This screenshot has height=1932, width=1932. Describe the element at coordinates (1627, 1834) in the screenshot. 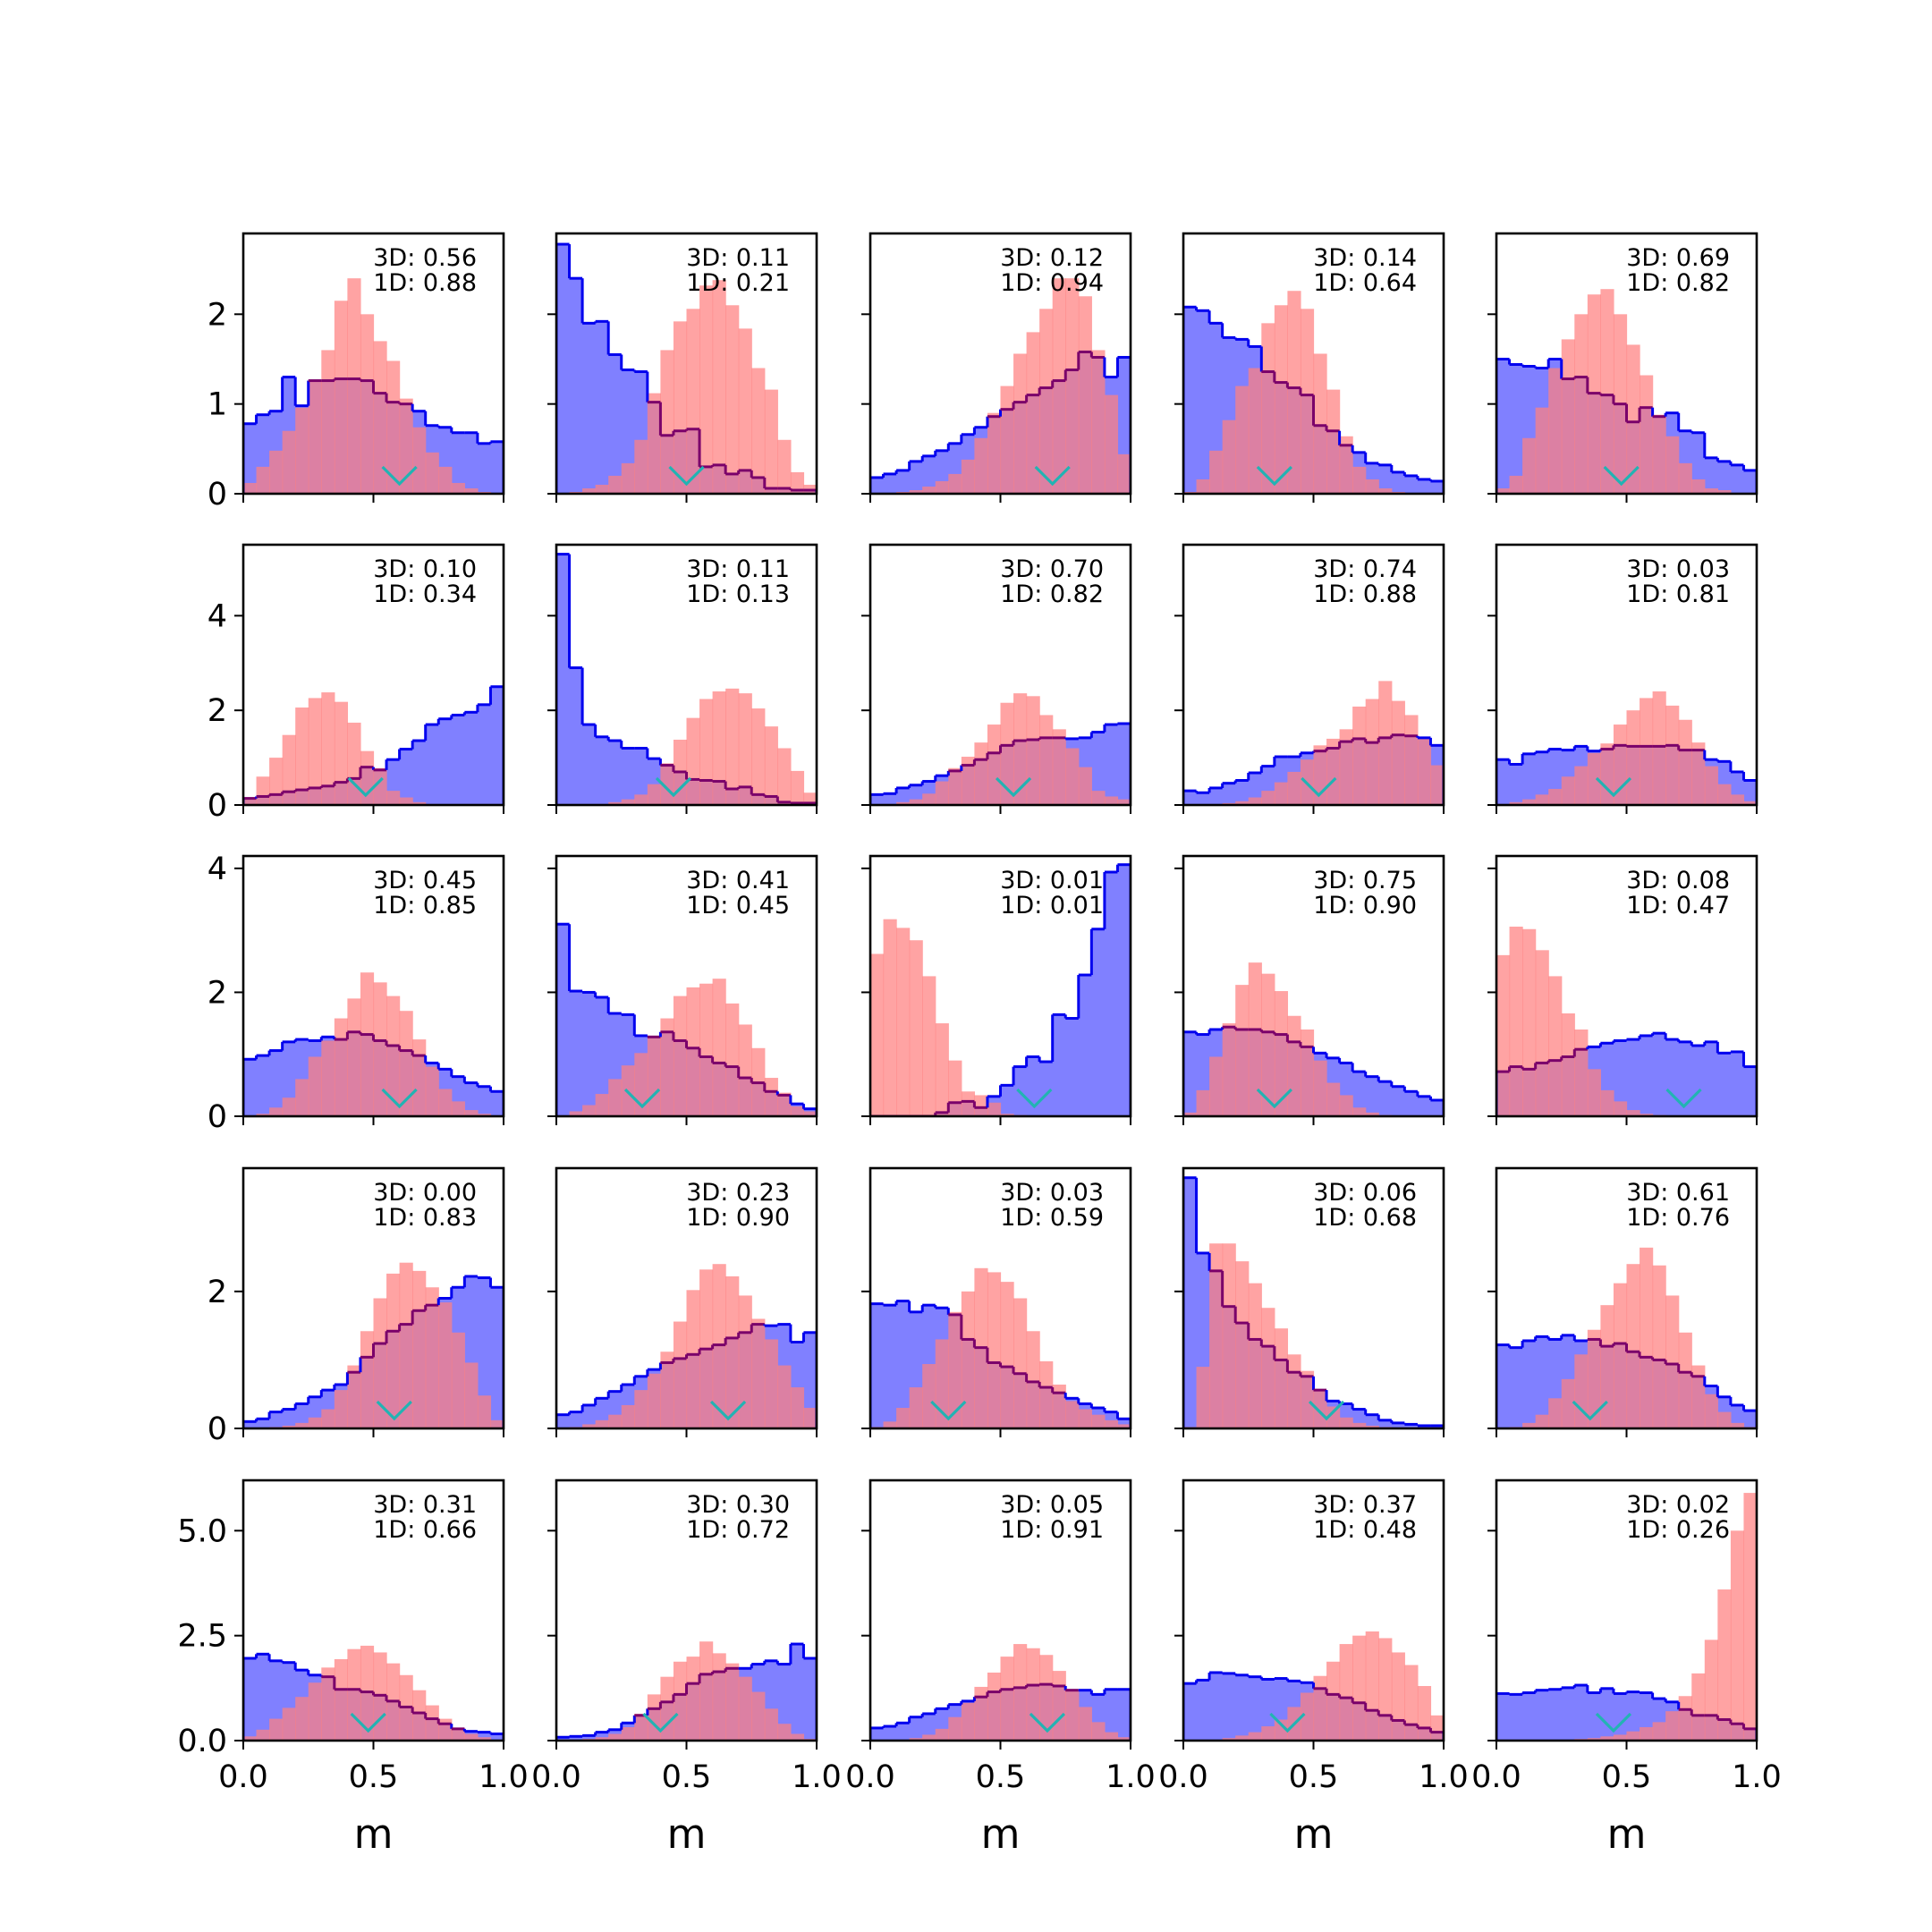

I see `x-axis-label: m` at that location.